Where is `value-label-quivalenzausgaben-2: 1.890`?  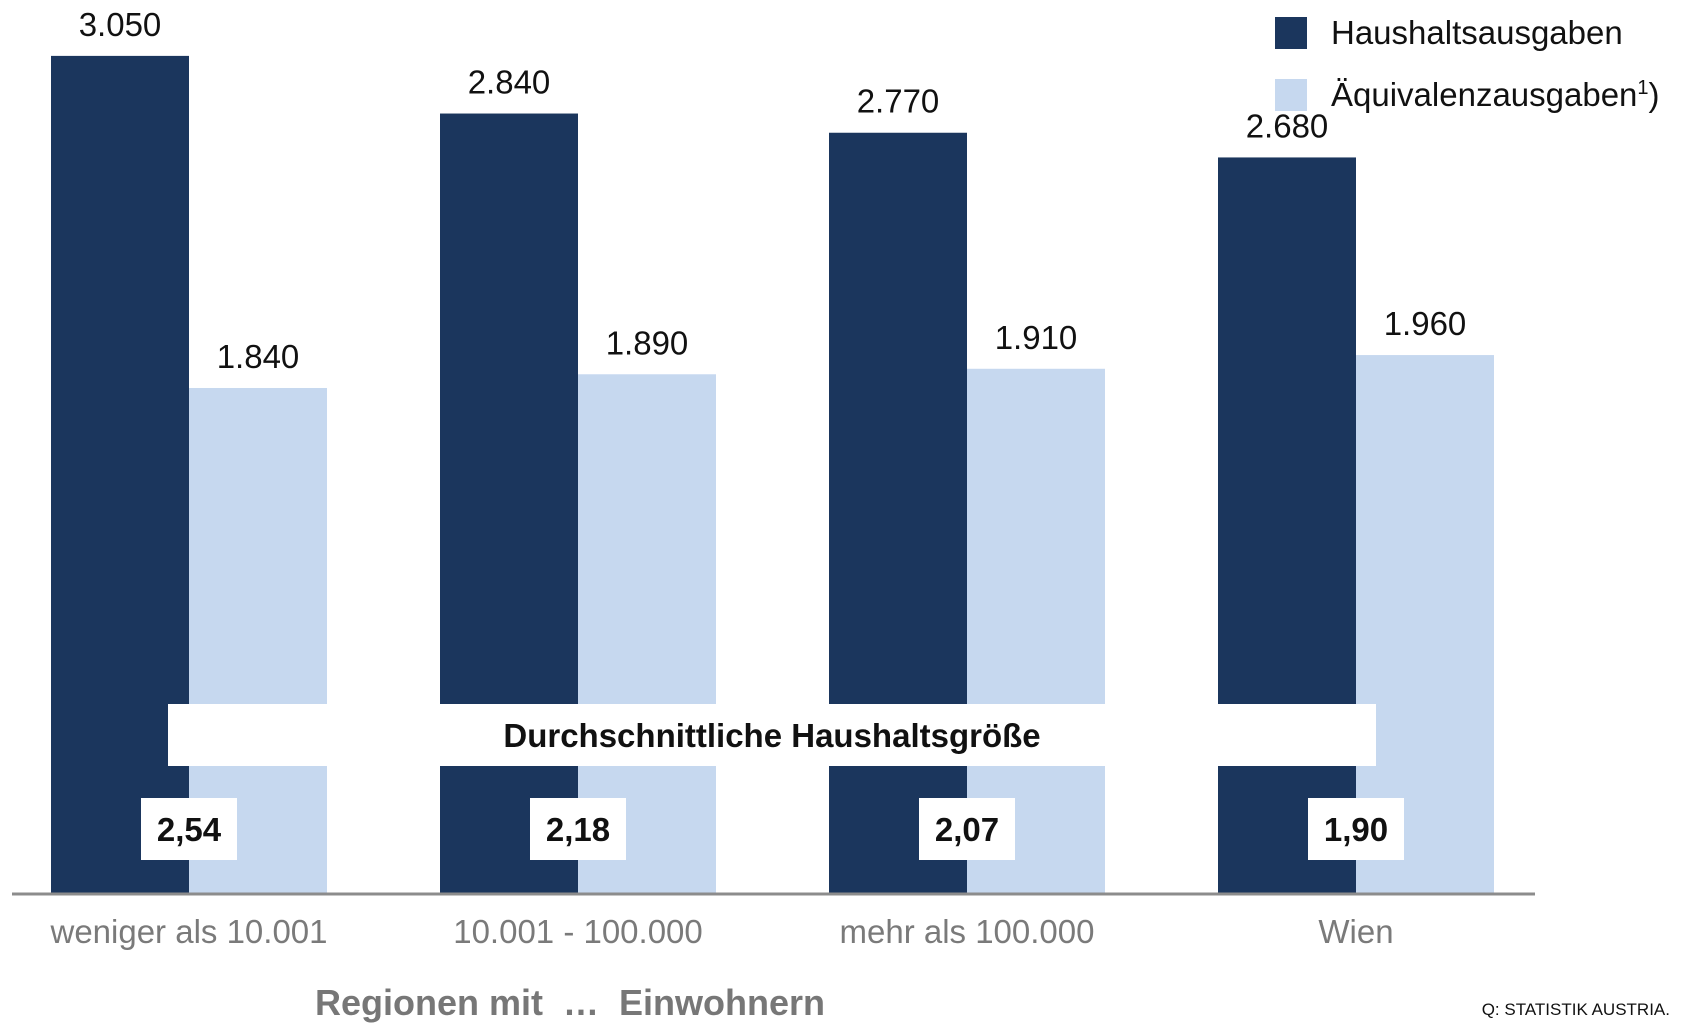 value-label-quivalenzausgaben-2: 1.890 is located at coordinates (647, 342).